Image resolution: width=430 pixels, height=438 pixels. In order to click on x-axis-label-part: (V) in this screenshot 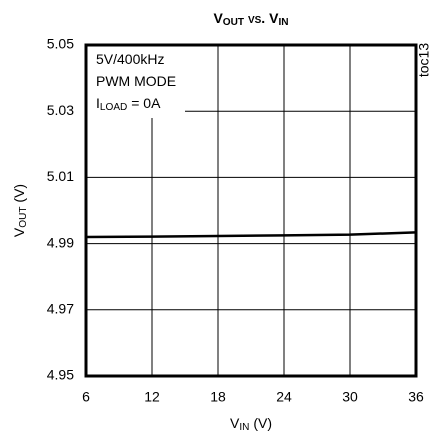, I will do `click(260, 423)`.